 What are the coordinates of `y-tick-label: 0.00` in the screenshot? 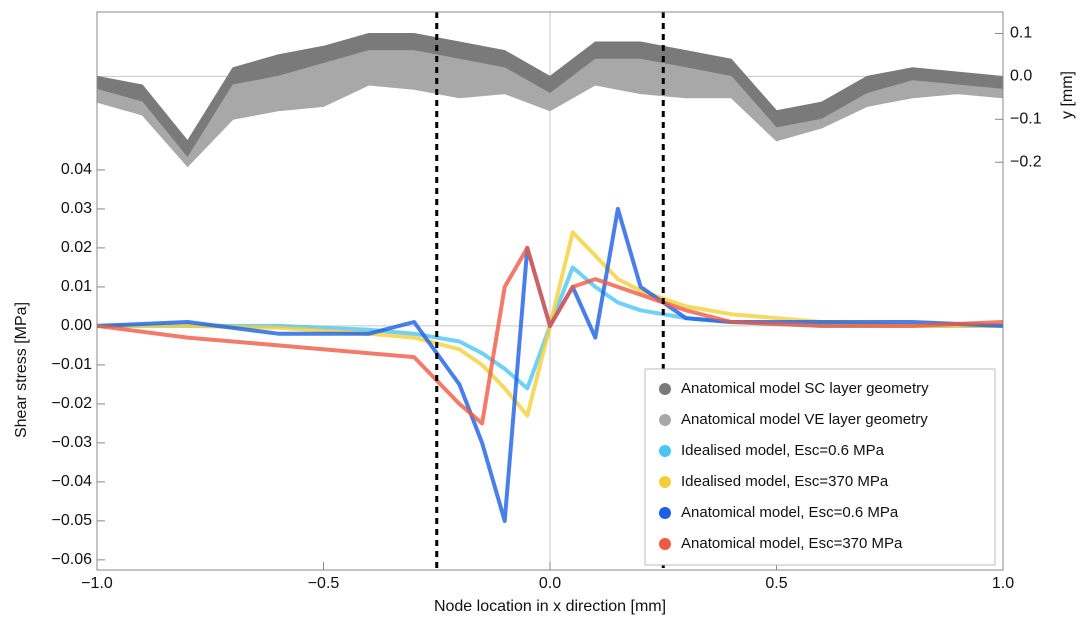 It's located at (76, 325).